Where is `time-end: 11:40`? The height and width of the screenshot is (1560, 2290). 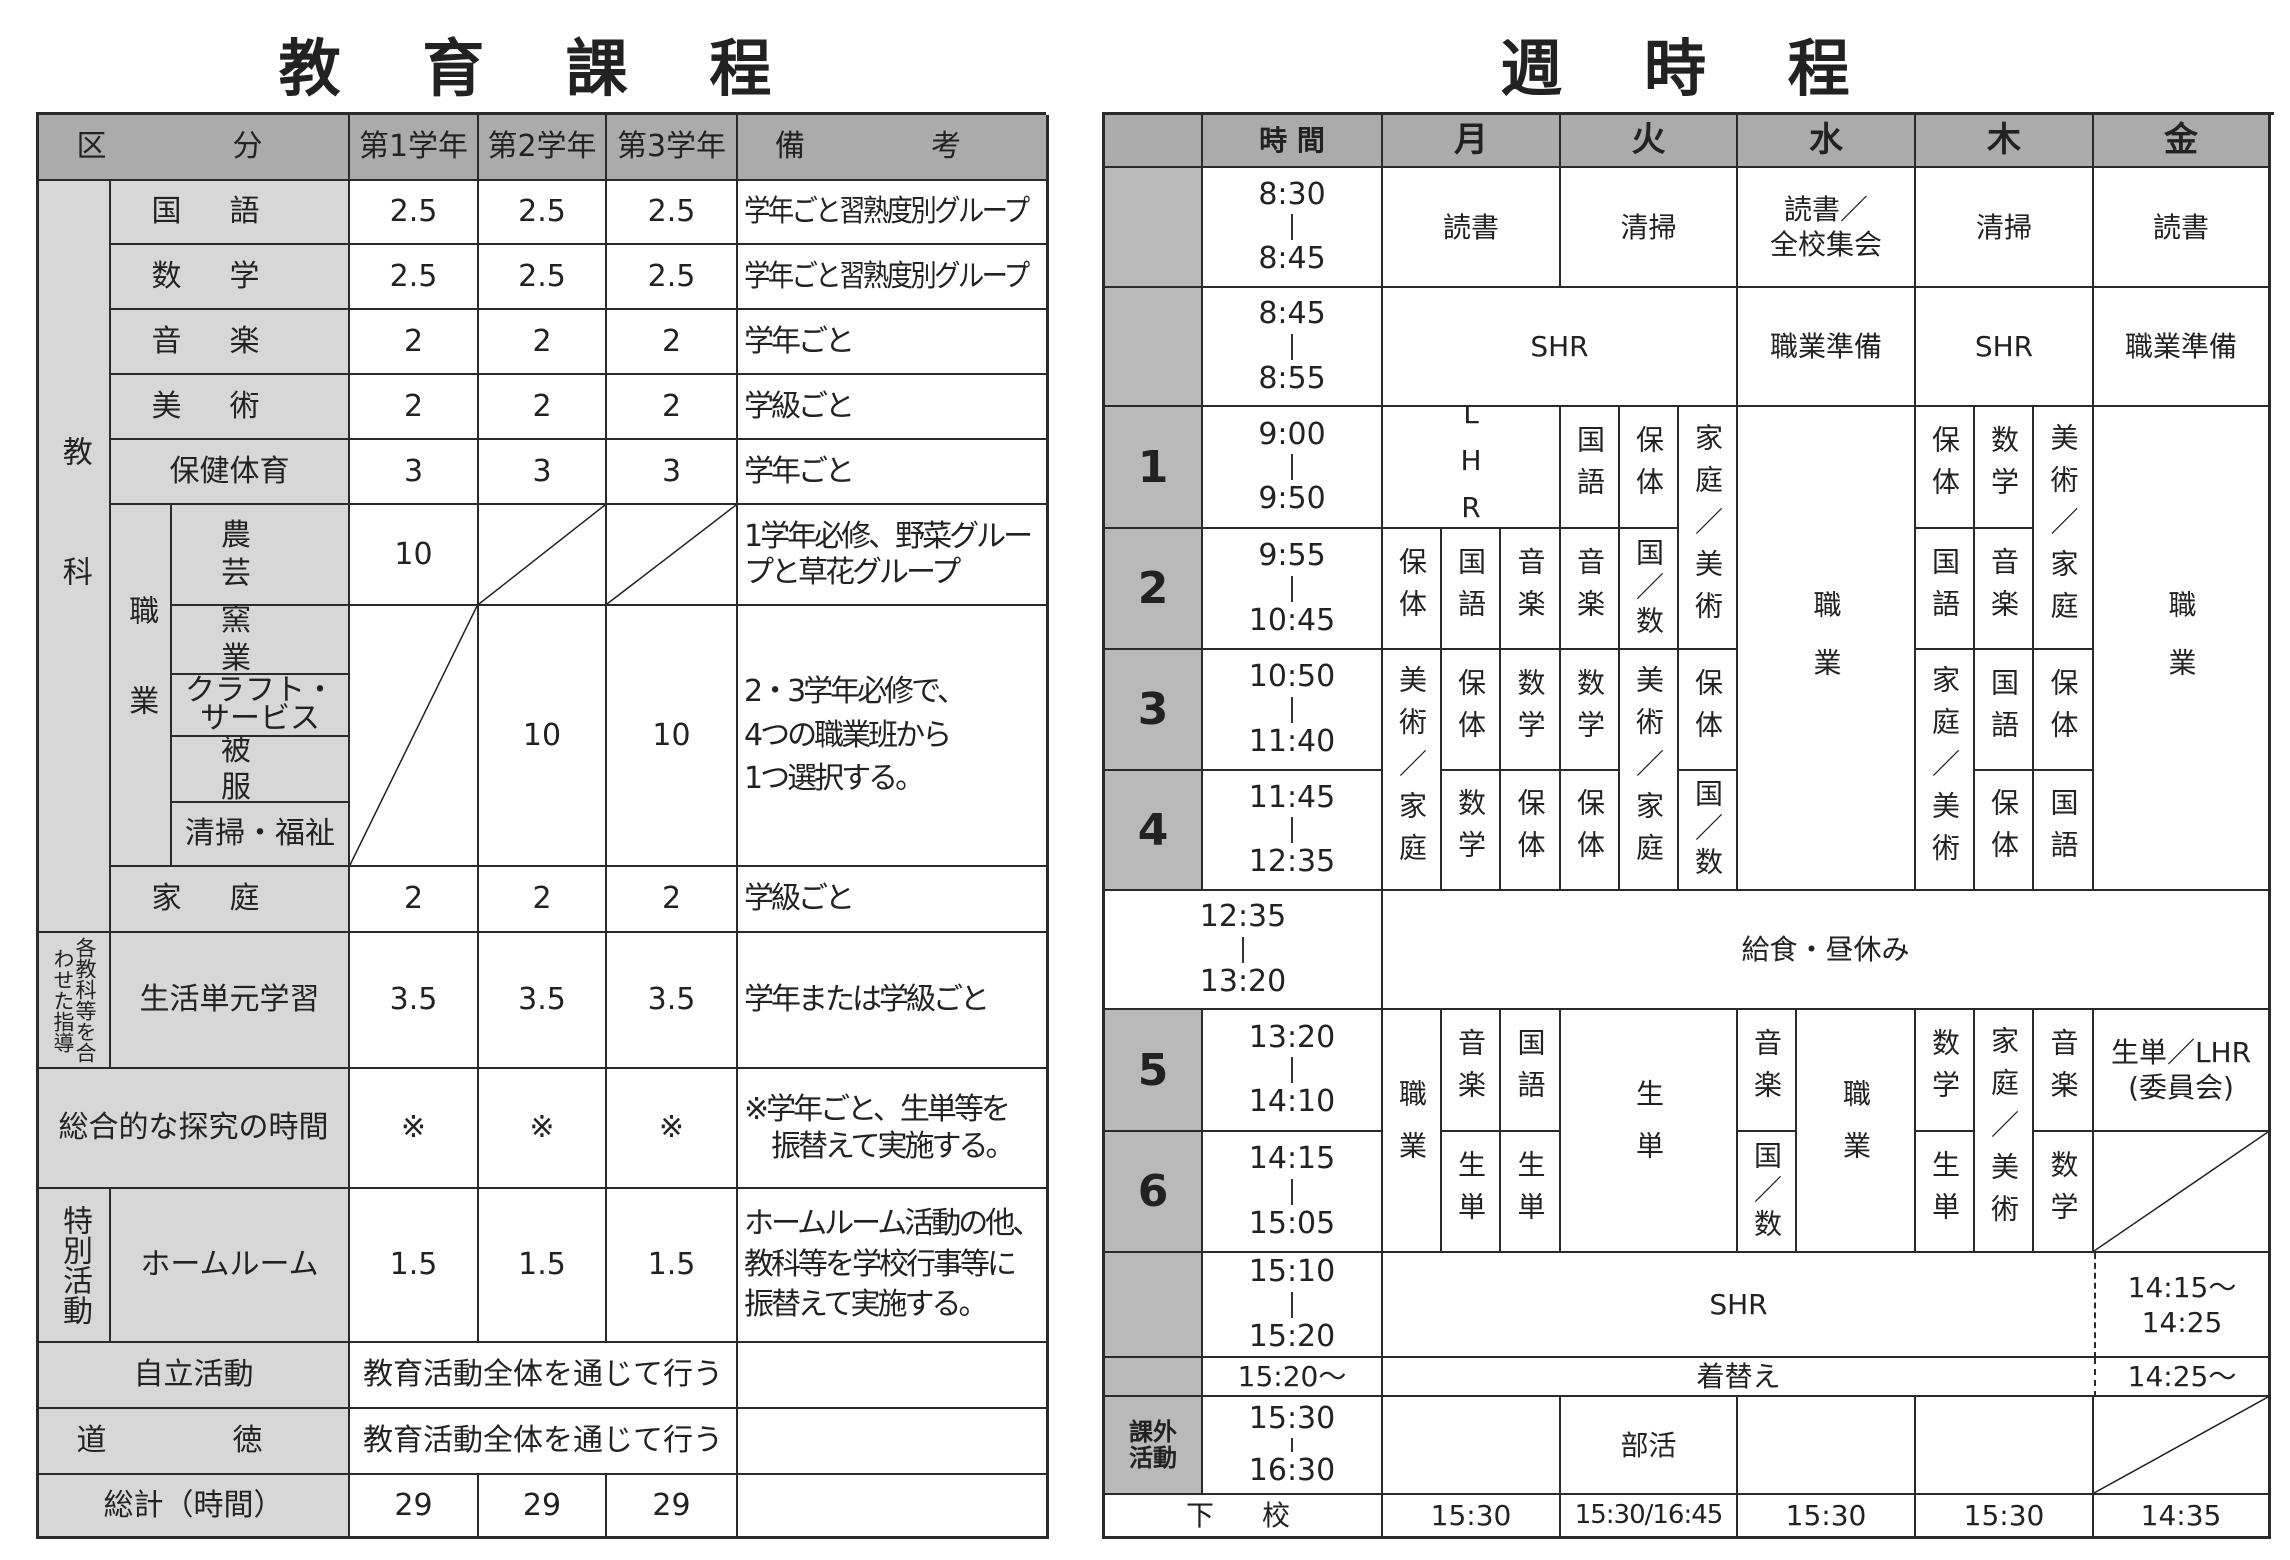 time-end: 11:40 is located at coordinates (1292, 741).